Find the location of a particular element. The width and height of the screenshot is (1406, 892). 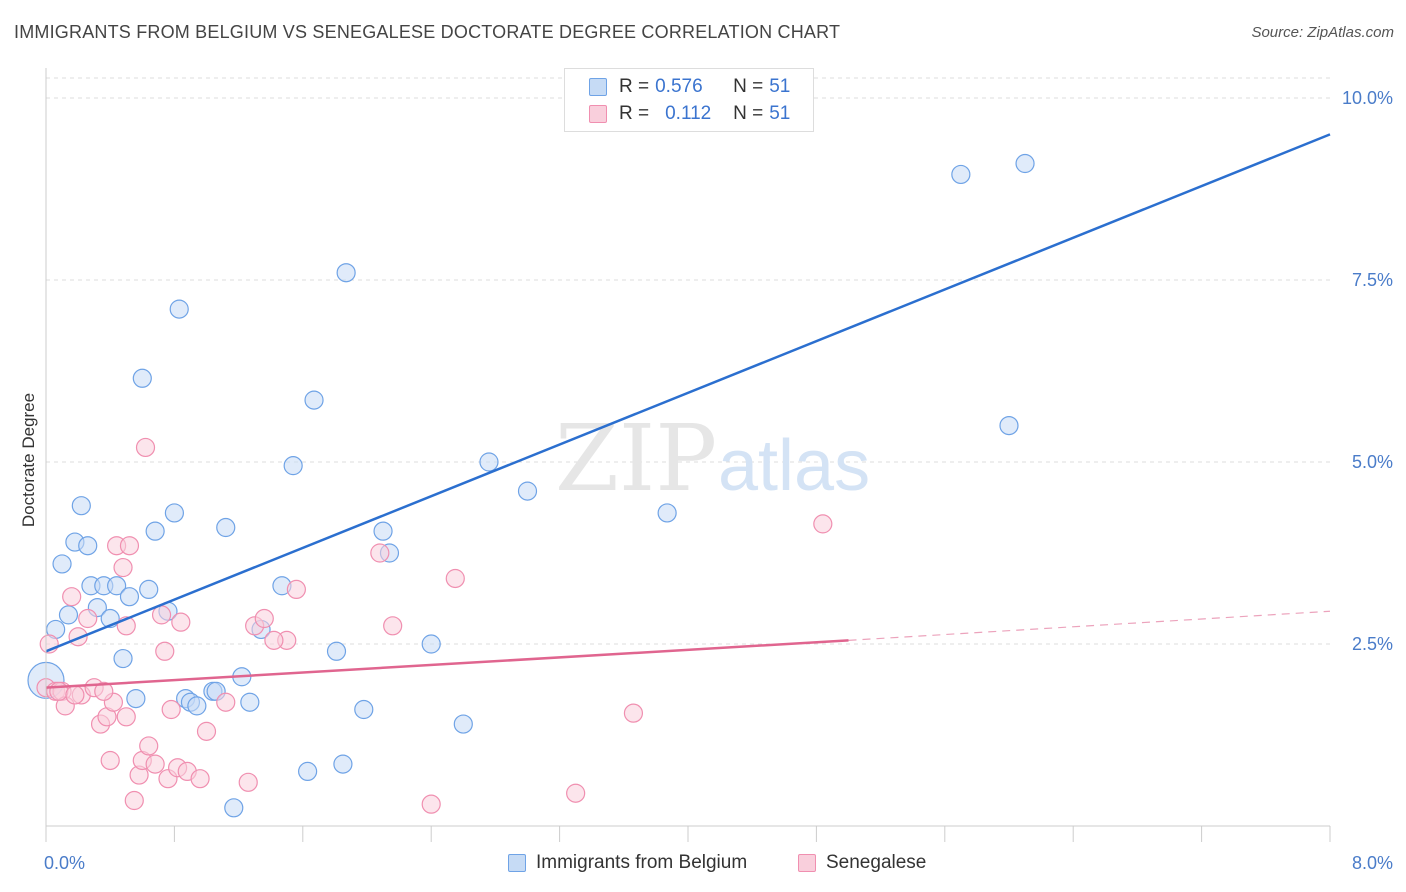

legend-r-value: 0.112 is located at coordinates (688, 113).